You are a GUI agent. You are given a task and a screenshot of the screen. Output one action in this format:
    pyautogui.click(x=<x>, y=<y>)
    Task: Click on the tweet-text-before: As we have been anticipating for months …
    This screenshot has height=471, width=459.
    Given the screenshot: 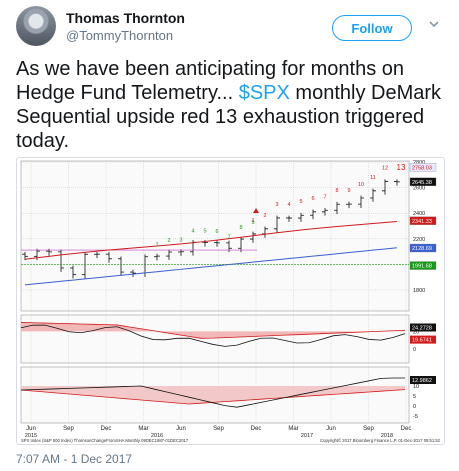 What is the action you would take?
    pyautogui.click(x=210, y=81)
    